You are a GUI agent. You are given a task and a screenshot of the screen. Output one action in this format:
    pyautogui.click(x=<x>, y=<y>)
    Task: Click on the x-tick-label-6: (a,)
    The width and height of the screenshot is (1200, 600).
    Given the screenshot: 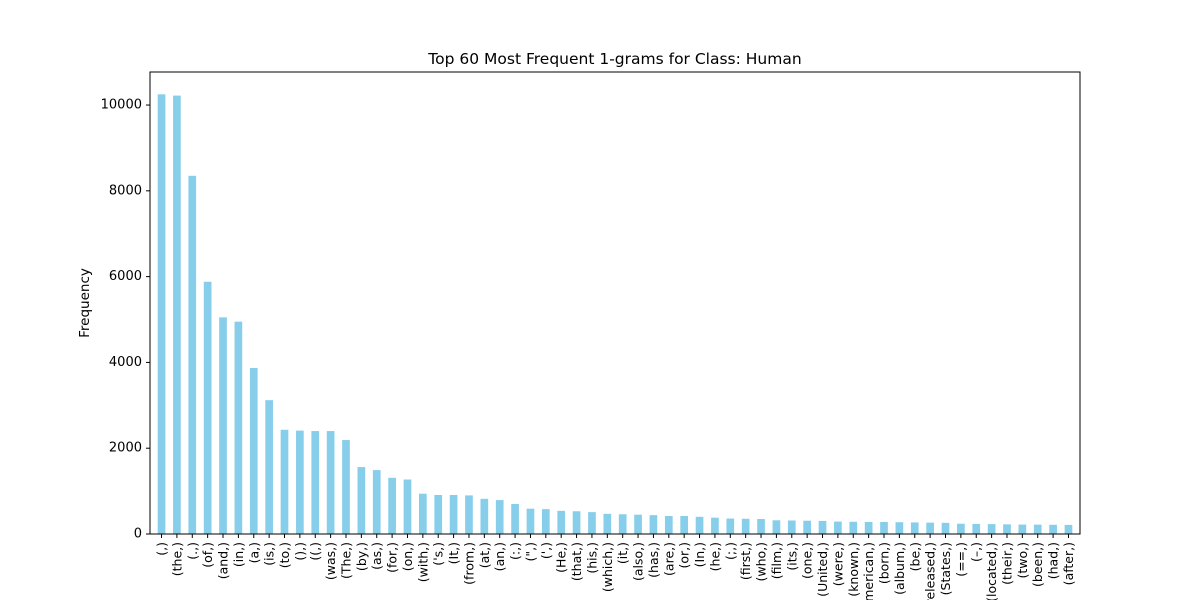 What is the action you would take?
    pyautogui.click(x=253, y=552)
    